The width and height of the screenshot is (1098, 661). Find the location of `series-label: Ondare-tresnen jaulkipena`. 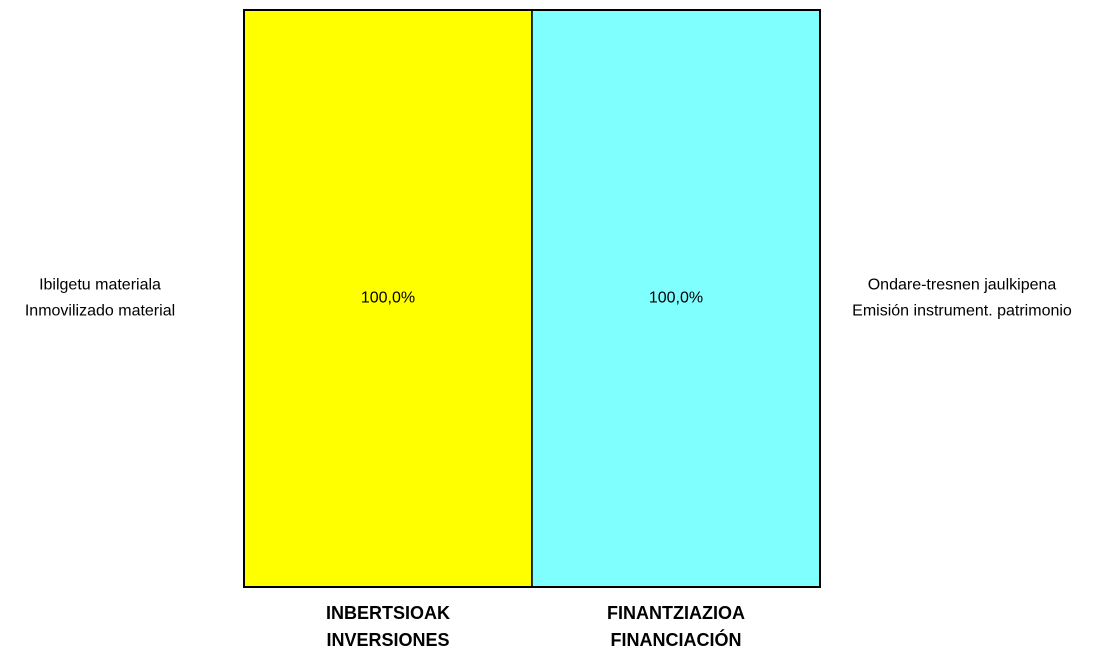

series-label: Ondare-tresnen jaulkipena is located at coordinates (962, 285).